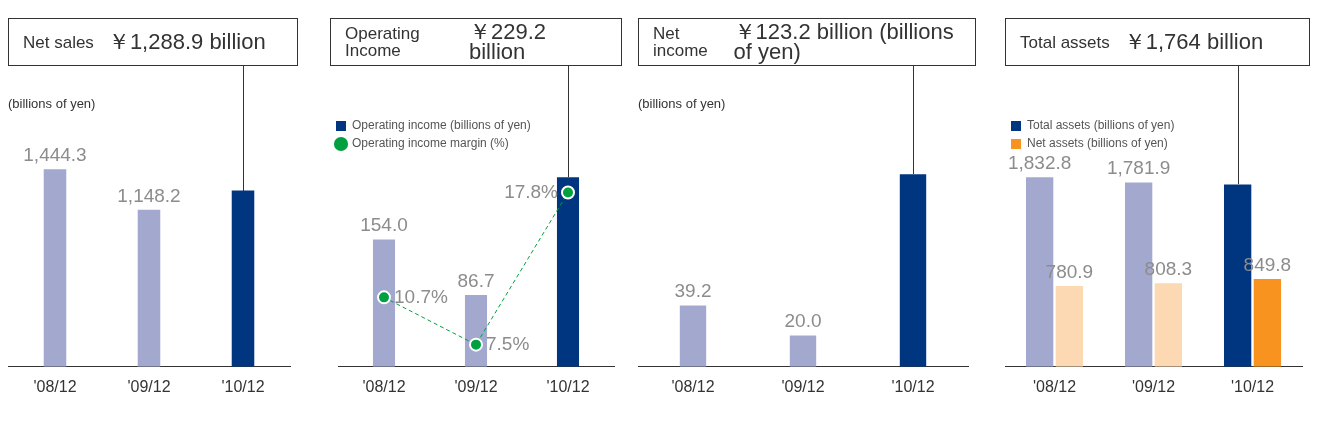 The image size is (1322, 423). What do you see at coordinates (441, 125) in the screenshot?
I see `legend-label: Operating income (billions of yen)` at bounding box center [441, 125].